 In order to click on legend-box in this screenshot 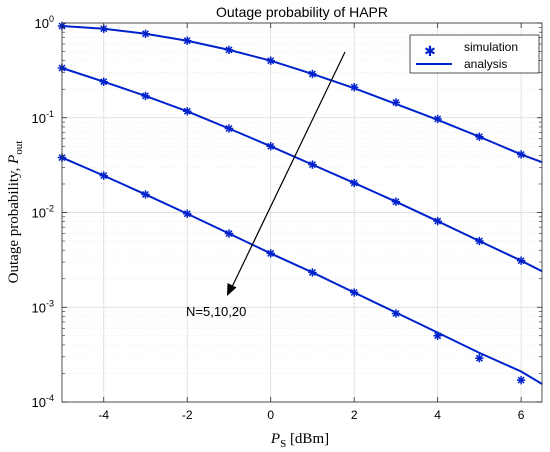, I will do `click(474, 54)`.